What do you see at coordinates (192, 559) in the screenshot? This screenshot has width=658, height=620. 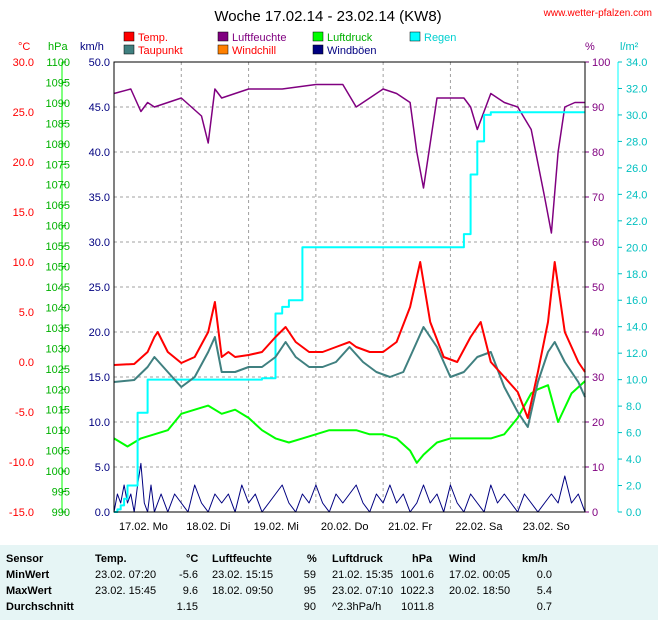 I see `stats-header-temp-unit: °C` at bounding box center [192, 559].